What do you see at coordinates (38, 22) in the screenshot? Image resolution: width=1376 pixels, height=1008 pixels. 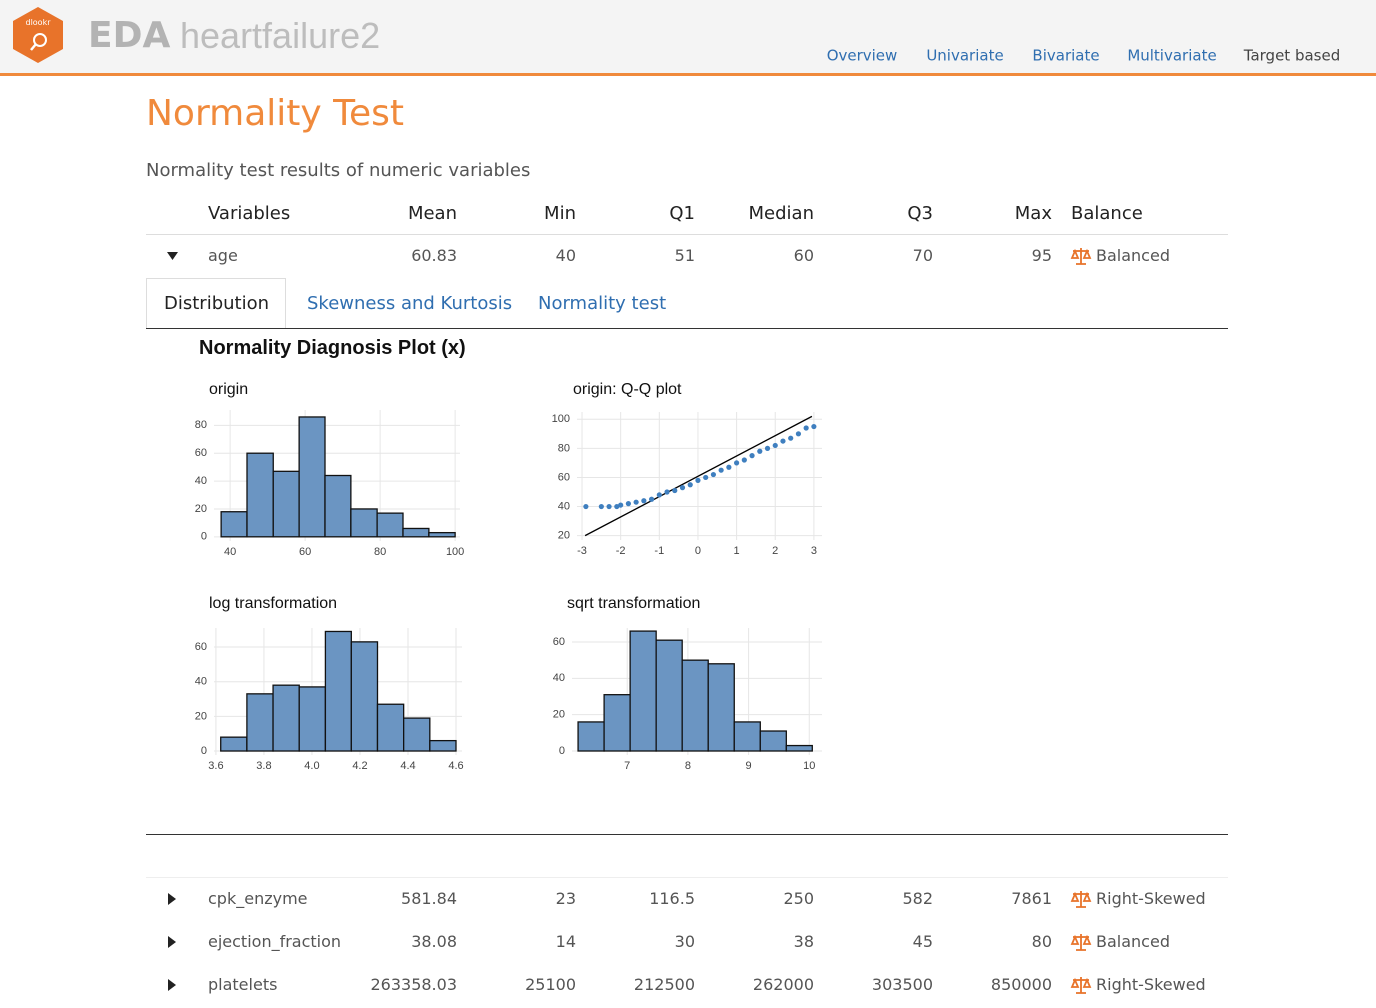 I see `logo-text: dlookr` at bounding box center [38, 22].